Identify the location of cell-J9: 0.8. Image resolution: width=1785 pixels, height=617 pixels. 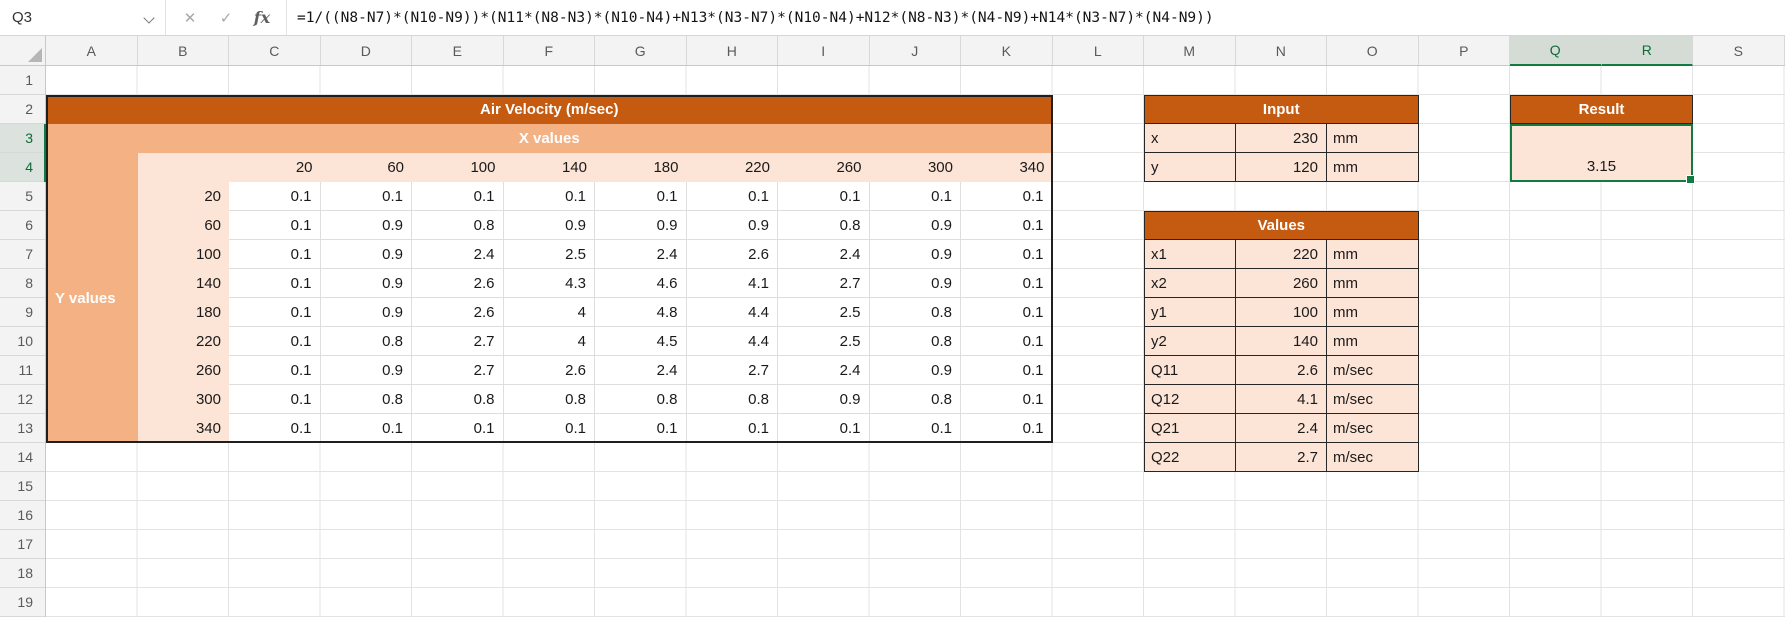
(915, 312).